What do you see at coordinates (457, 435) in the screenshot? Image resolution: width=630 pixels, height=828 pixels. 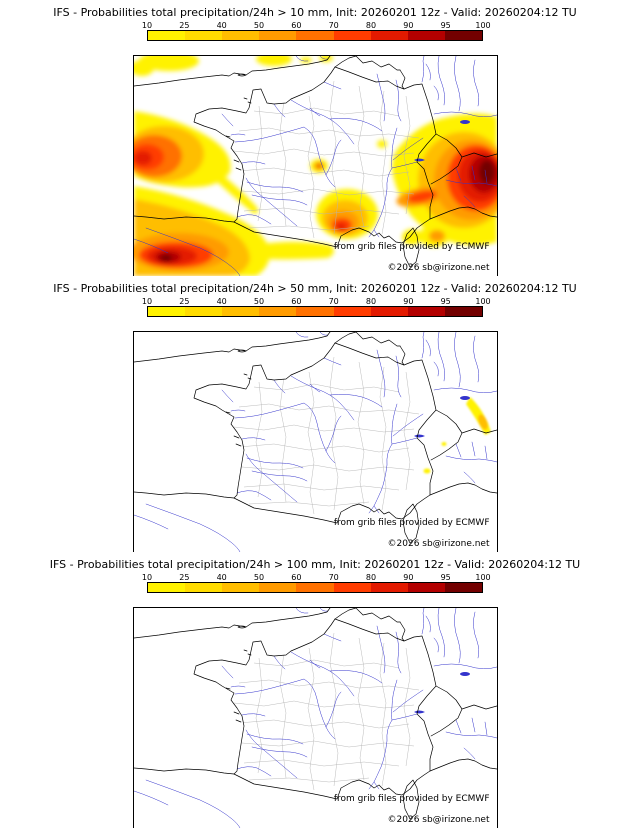 I see `precip-probability-field-50mm` at bounding box center [457, 435].